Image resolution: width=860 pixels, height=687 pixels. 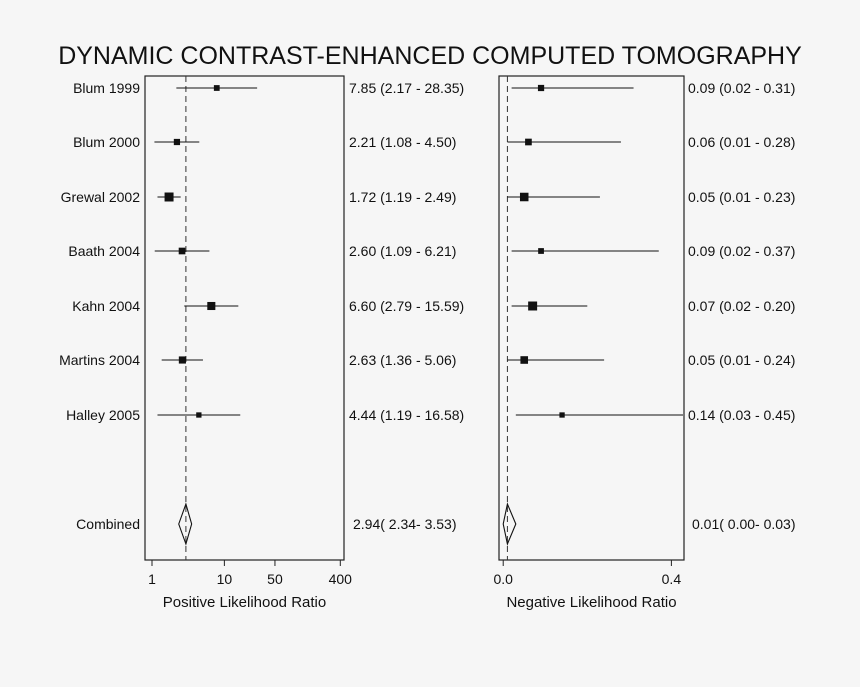 I want to click on x-axis-label: Negative Likelihood Ratio, so click(x=591, y=602).